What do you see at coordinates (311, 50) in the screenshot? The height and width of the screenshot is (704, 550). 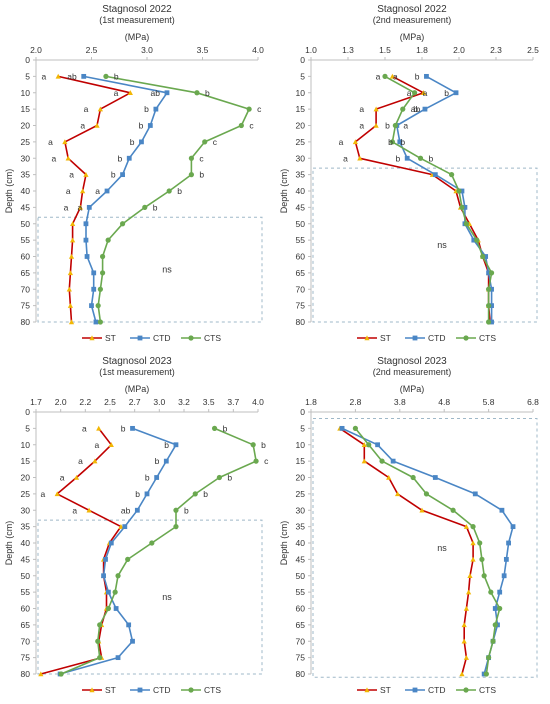 I see `x-tick-label: 1.0` at bounding box center [311, 50].